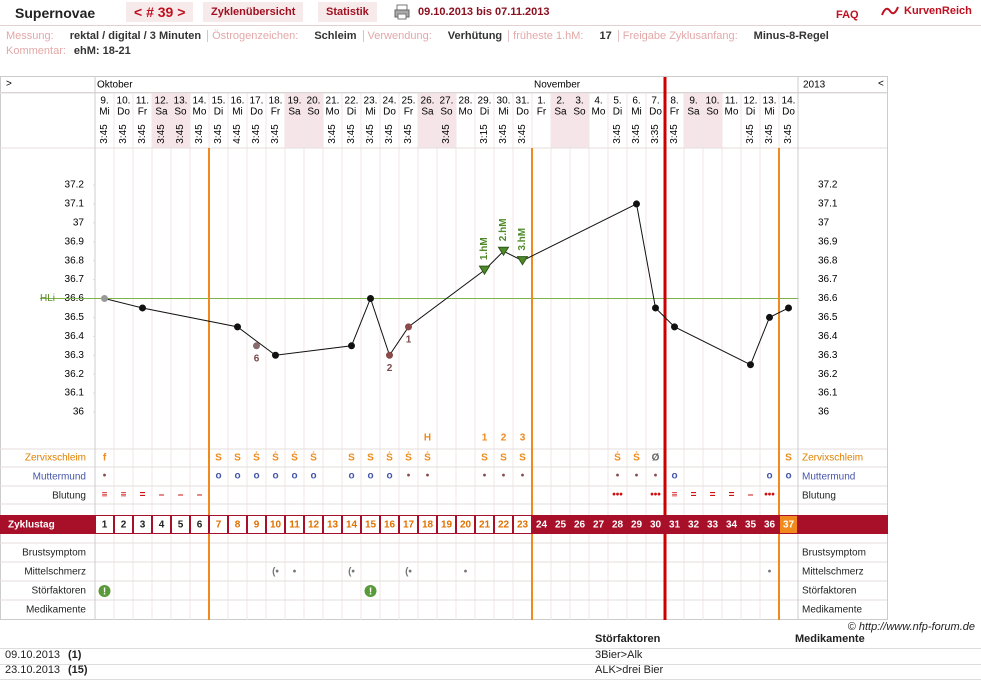 The width and height of the screenshot is (981, 699). I want to click on weekday-label: Di, so click(218, 112).